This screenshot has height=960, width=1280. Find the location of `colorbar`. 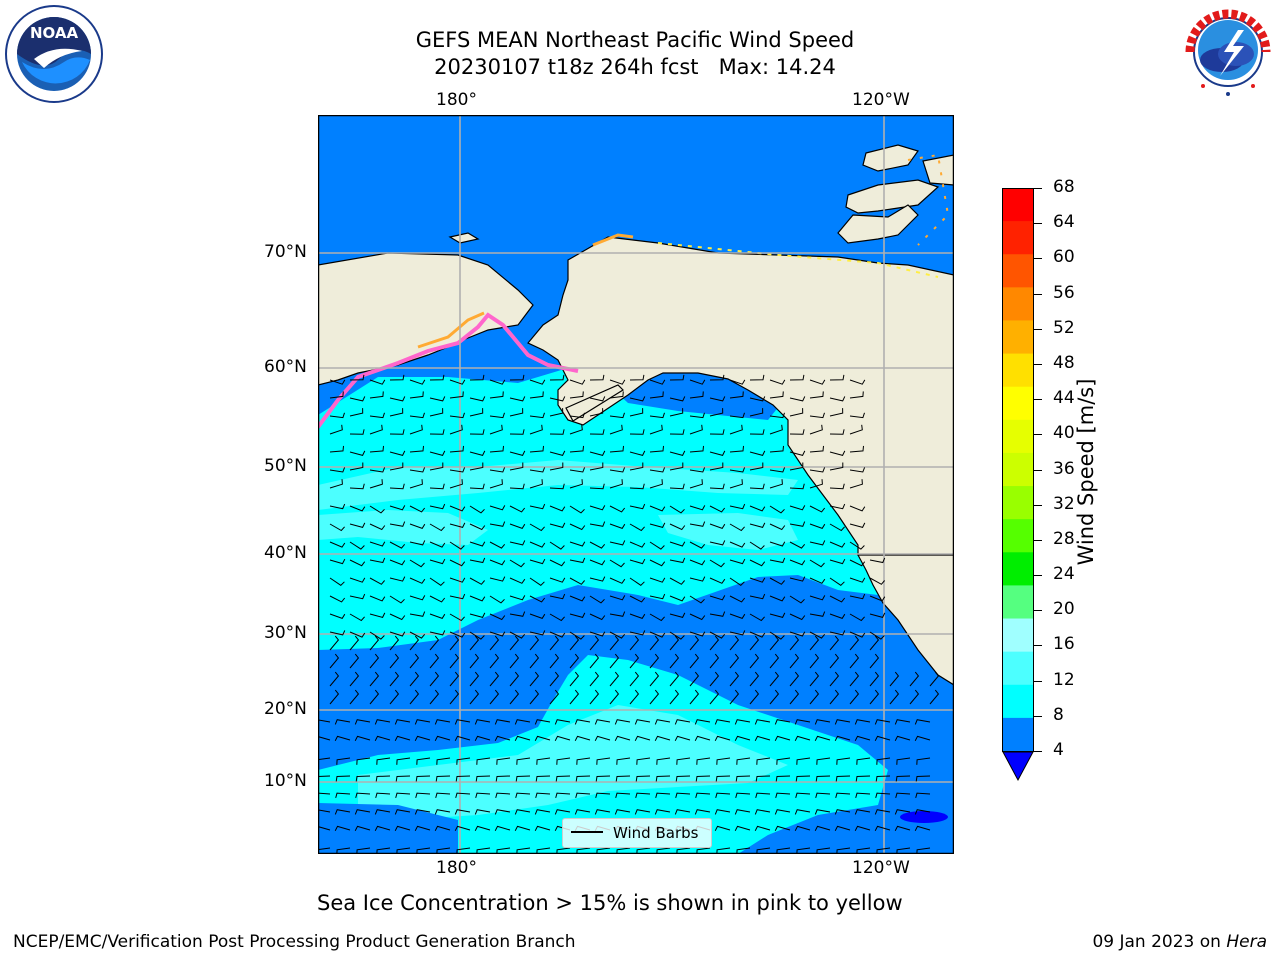

colorbar is located at coordinates (1018, 485).